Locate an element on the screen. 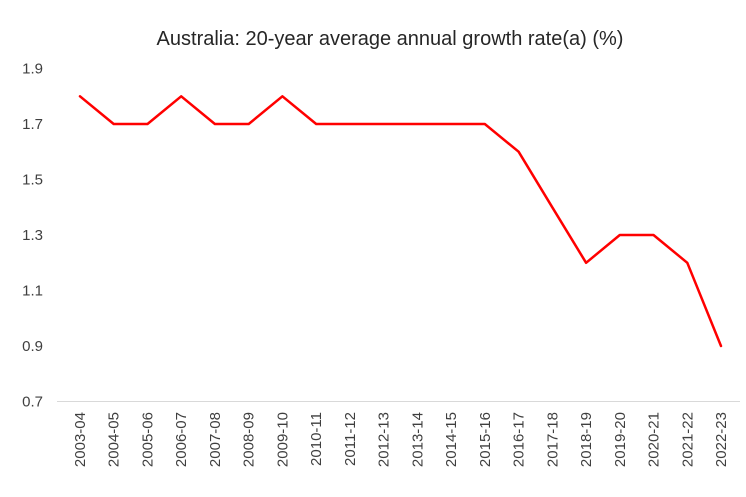 This screenshot has height=497, width=746. x-tick-label: 2016-17 is located at coordinates (519, 439).